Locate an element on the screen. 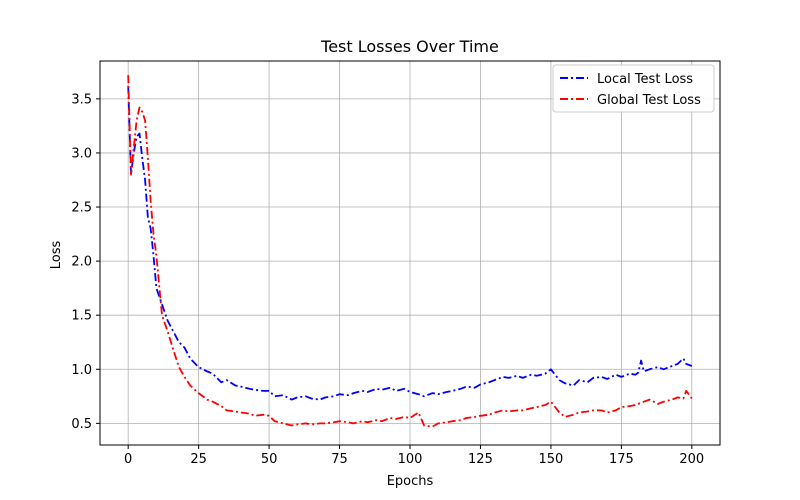  y-tick-label: 3.0 is located at coordinates (81, 153).